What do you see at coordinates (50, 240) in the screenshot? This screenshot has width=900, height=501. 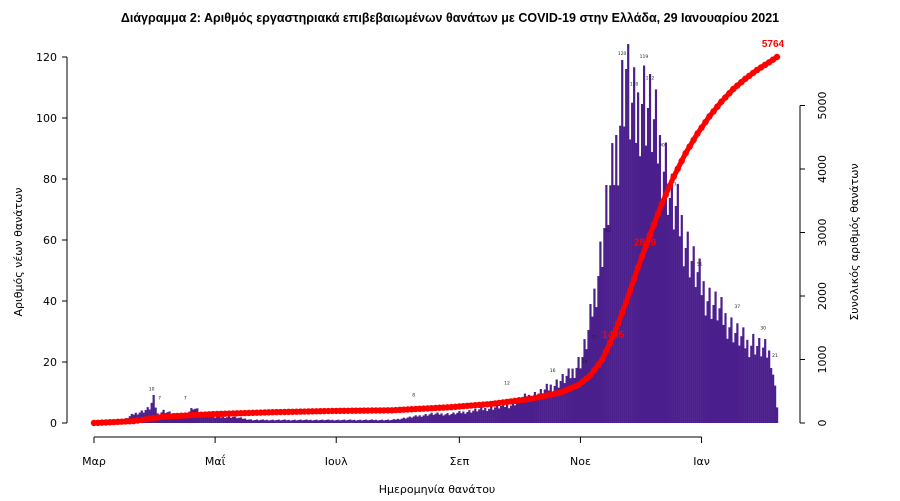 I see `left-y-tick-label: 60` at bounding box center [50, 240].